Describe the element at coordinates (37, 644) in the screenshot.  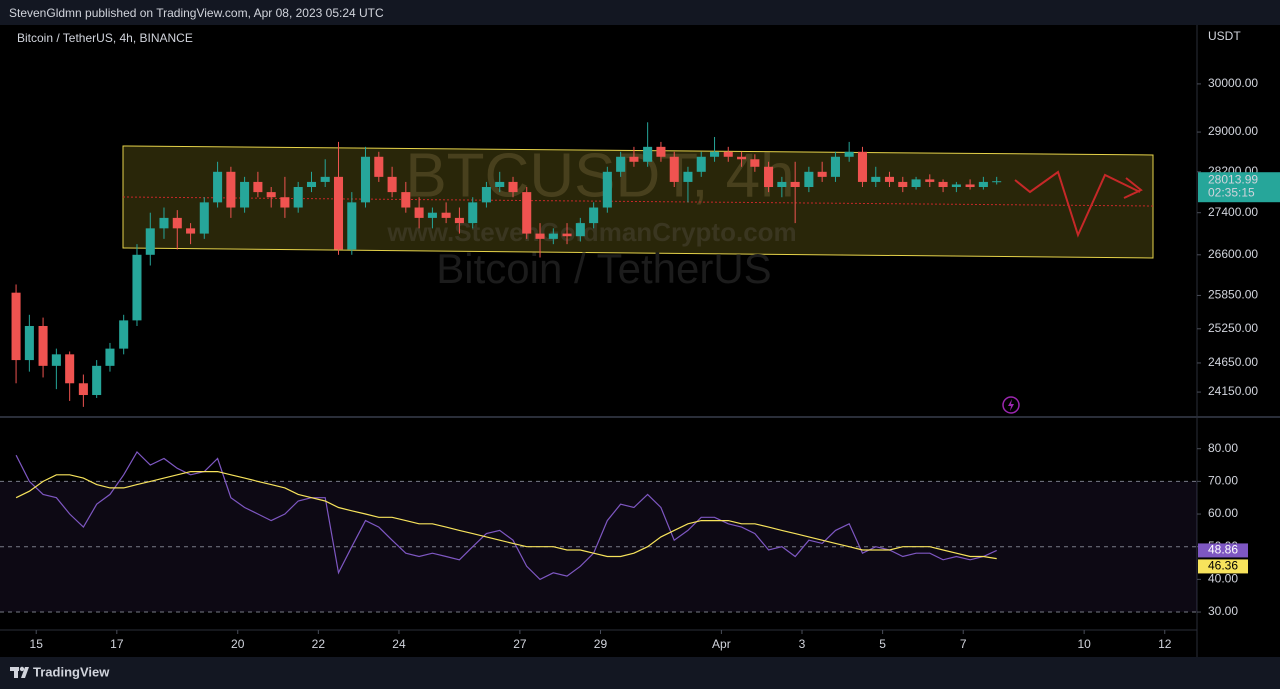
I see `x-tick-label: 15` at that location.